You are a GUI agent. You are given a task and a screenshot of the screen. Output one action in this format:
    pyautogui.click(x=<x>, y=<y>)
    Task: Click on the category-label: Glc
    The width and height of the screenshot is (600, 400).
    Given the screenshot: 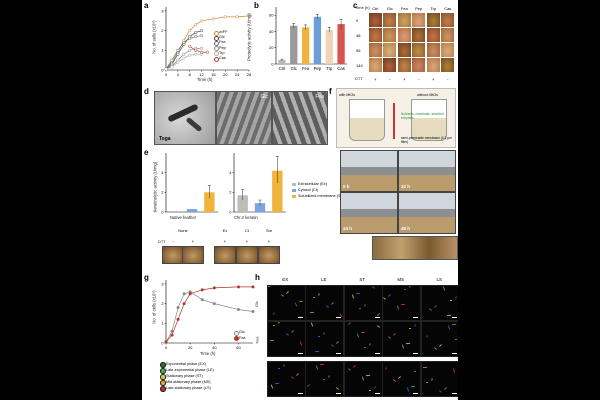 What is the action you would take?
    pyautogui.click(x=294, y=68)
    